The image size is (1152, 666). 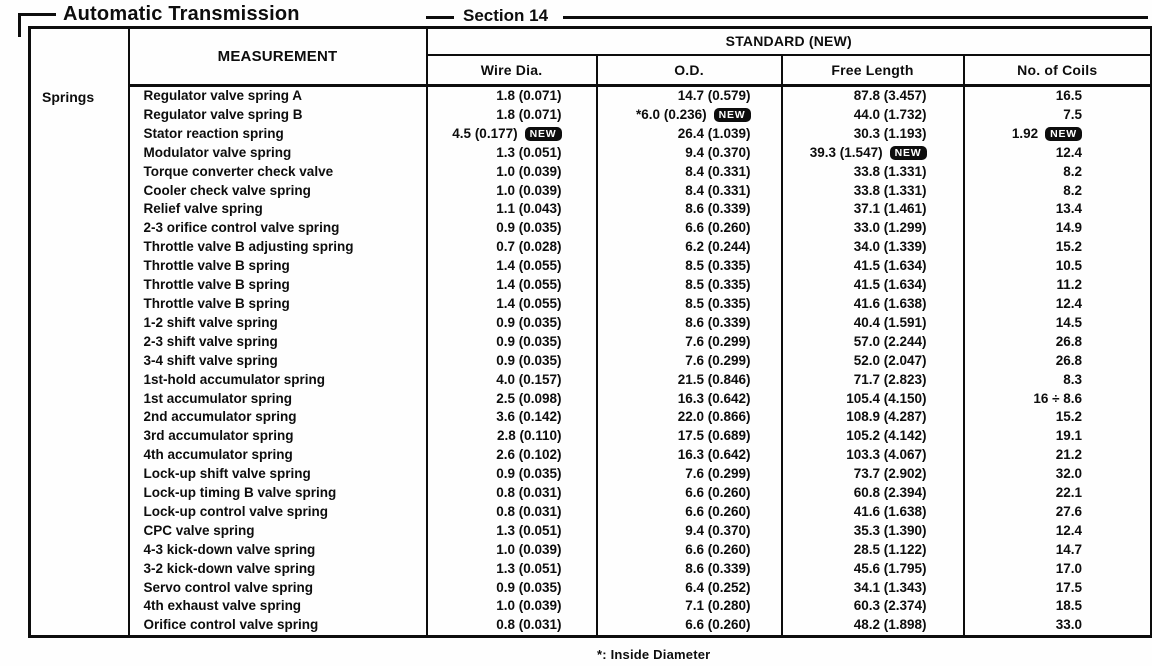 What do you see at coordinates (688, 172) in the screenshot?
I see `od-value: 8.4 (0.331)` at bounding box center [688, 172].